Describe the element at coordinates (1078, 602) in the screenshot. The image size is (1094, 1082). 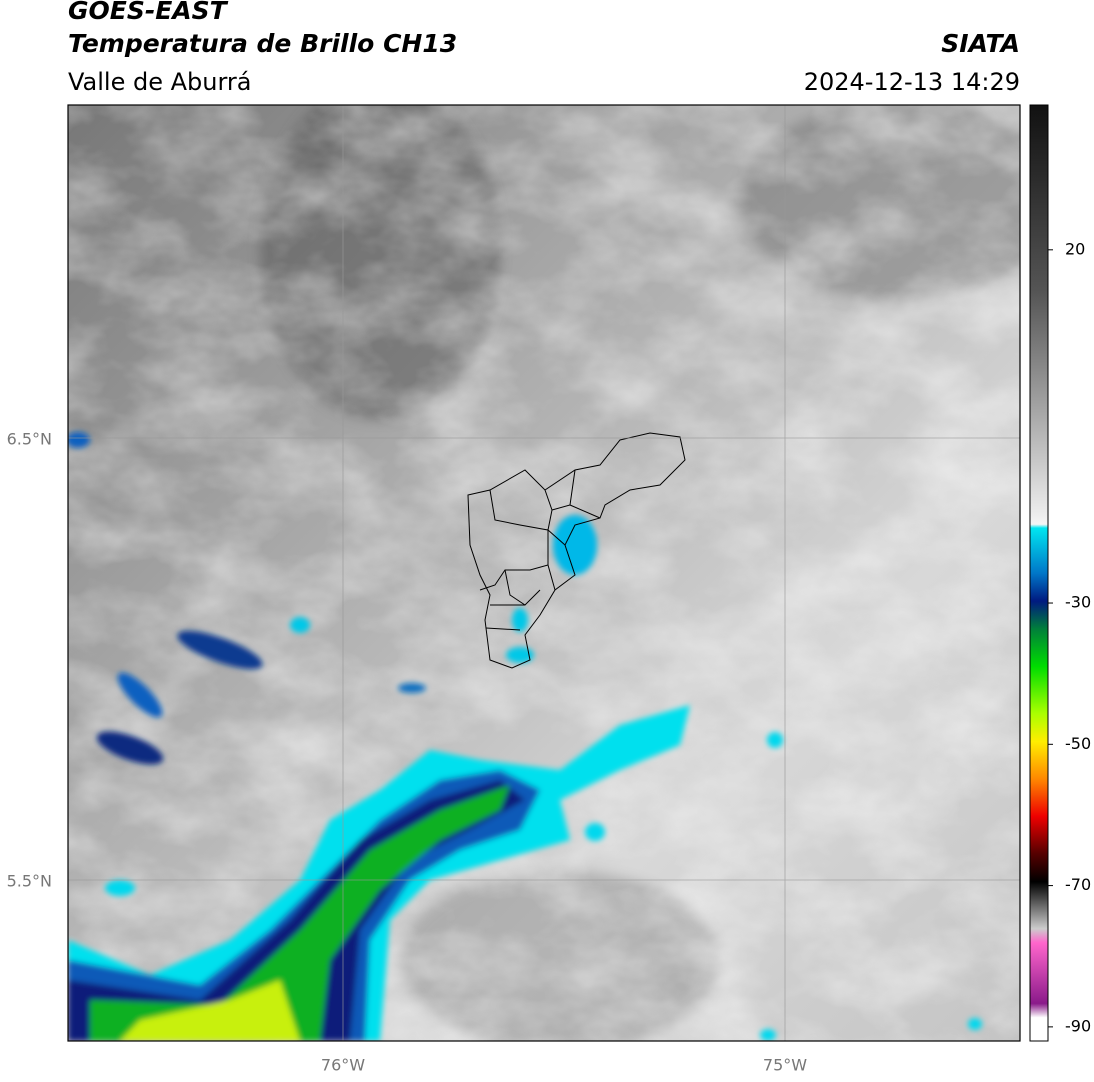
I see `colorbar-tick-label: -30` at that location.